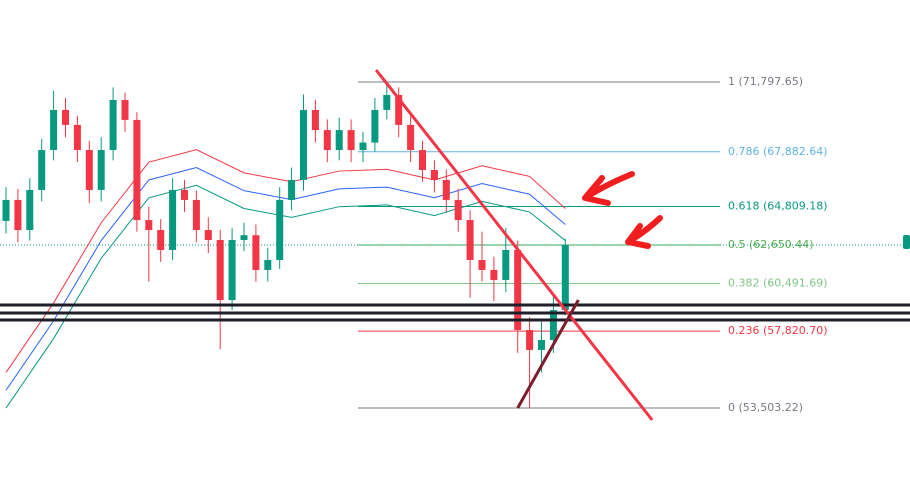  Describe the element at coordinates (765, 407) in the screenshot. I see `fib-level-label: 0 (53,503.22)` at that location.